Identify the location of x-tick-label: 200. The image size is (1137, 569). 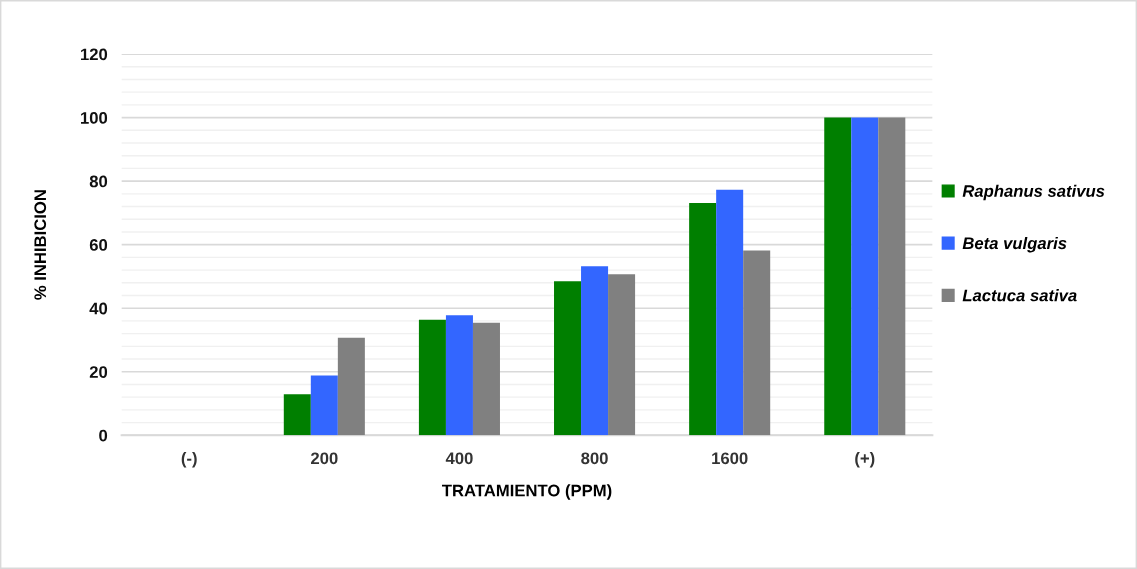
(324, 458).